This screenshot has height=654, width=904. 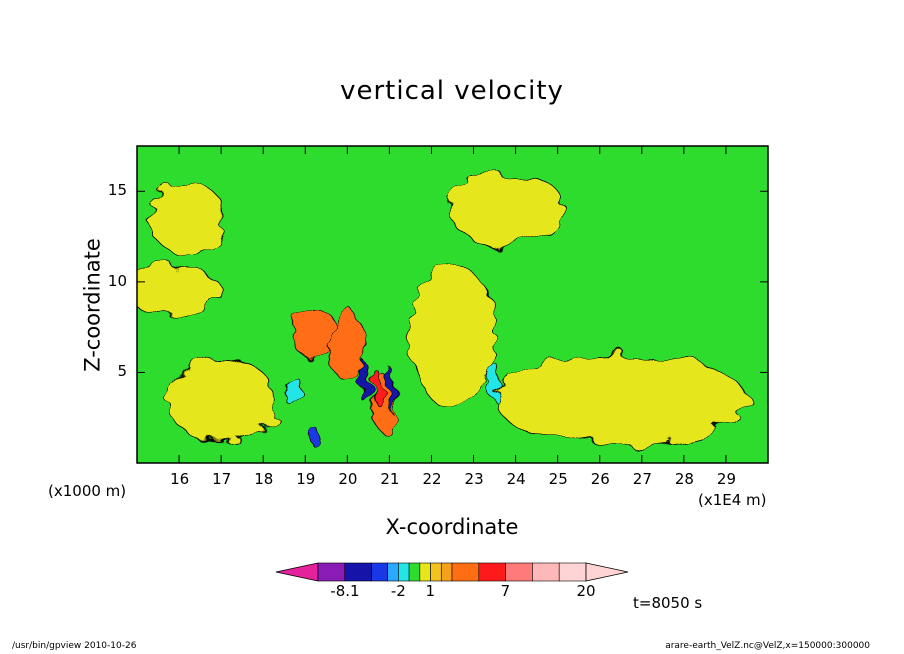 I want to click on x-tick-label: 25, so click(x=558, y=479).